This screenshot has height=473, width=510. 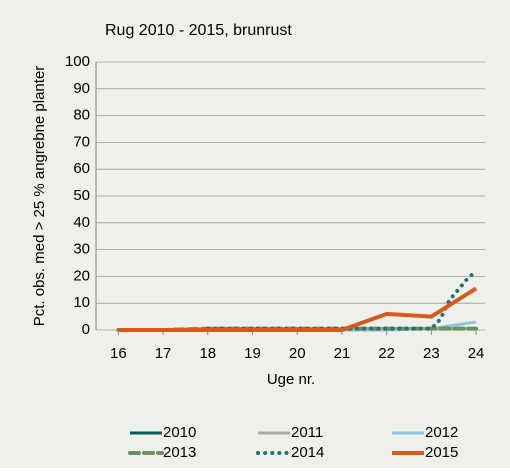 What do you see at coordinates (81, 115) in the screenshot?
I see `y-tick-label: 80` at bounding box center [81, 115].